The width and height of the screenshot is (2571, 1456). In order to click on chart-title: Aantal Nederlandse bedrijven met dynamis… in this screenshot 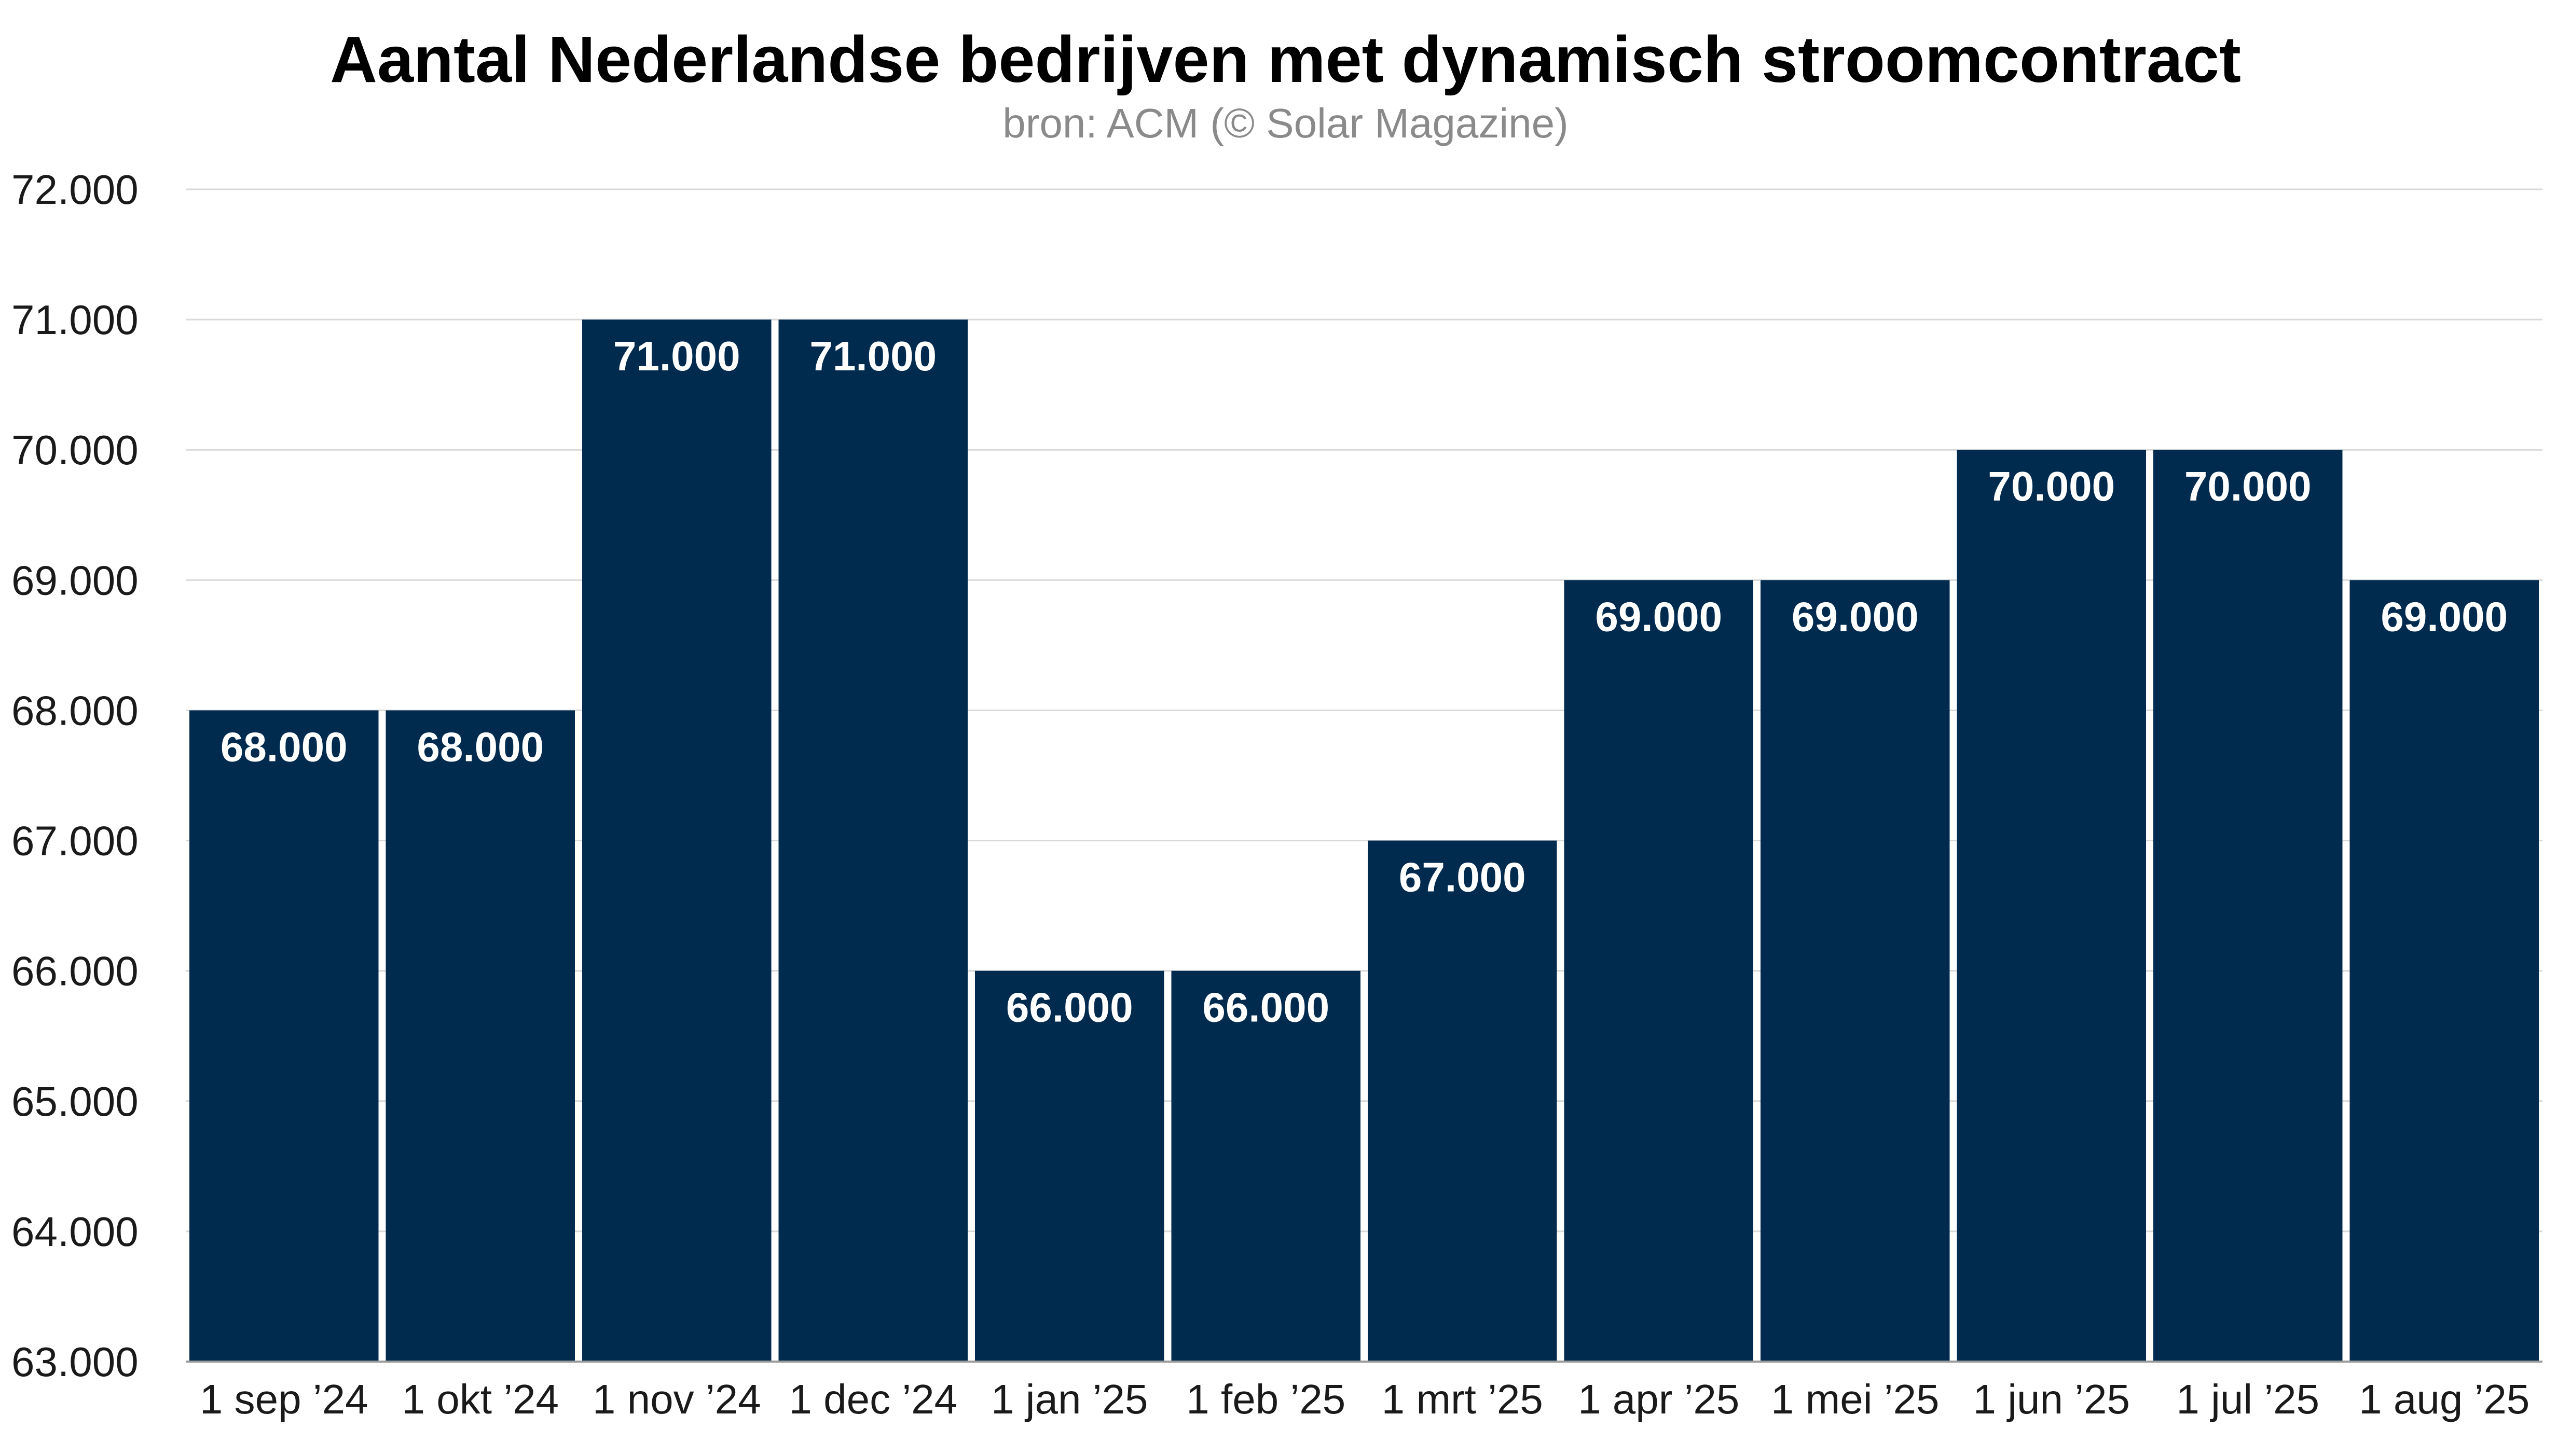, I will do `click(1285, 59)`.